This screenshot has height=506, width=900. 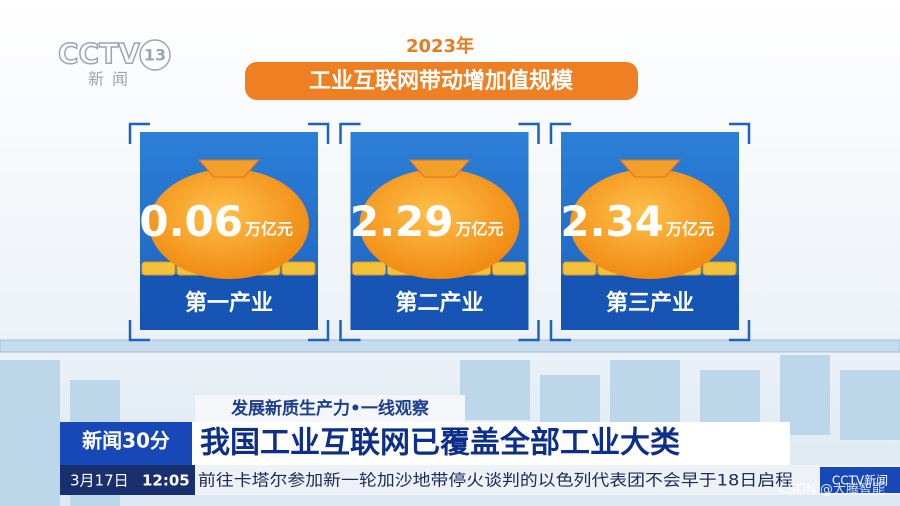 I want to click on year: 2023年, so click(x=440, y=46).